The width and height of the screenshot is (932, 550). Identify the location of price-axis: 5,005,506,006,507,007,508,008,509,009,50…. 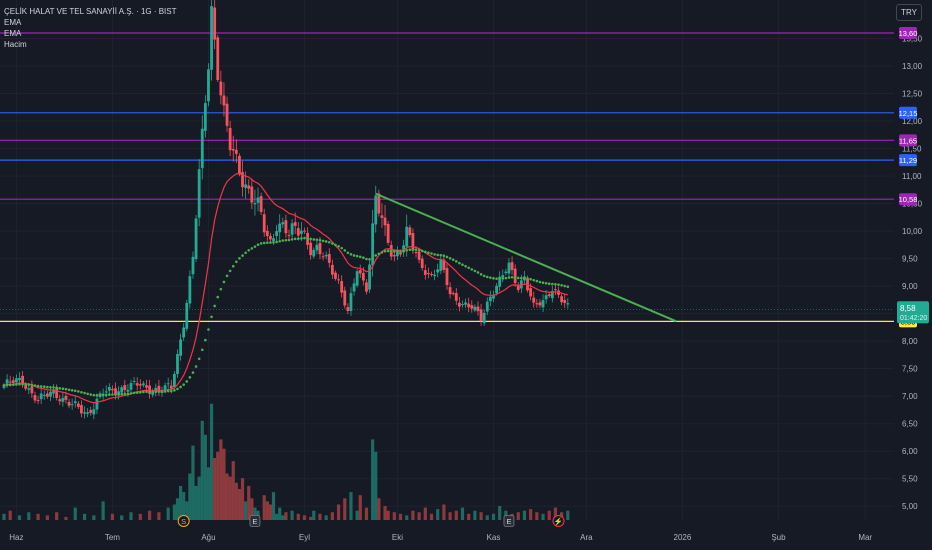
(913, 275).